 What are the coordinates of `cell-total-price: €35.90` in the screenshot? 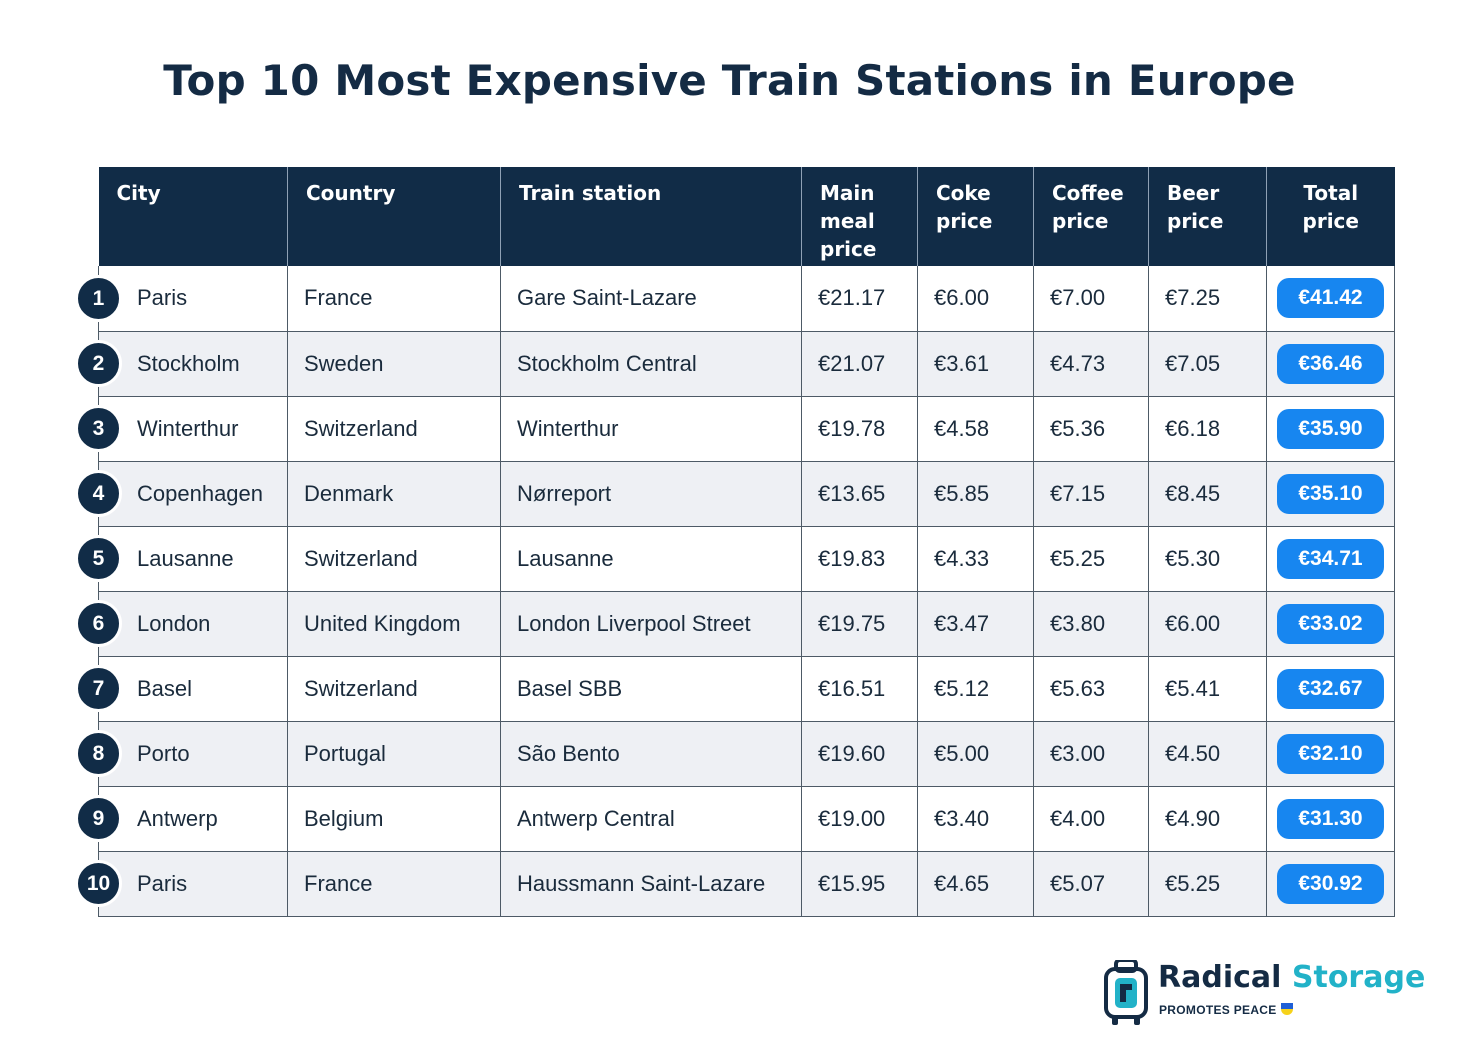 It's located at (1330, 429).